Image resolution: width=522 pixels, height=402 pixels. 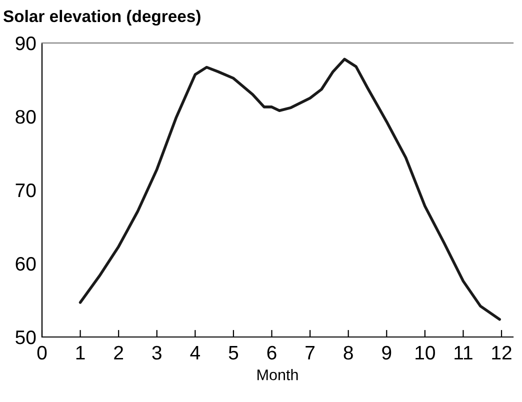 What do you see at coordinates (42, 353) in the screenshot?
I see `x-tick-label: 0` at bounding box center [42, 353].